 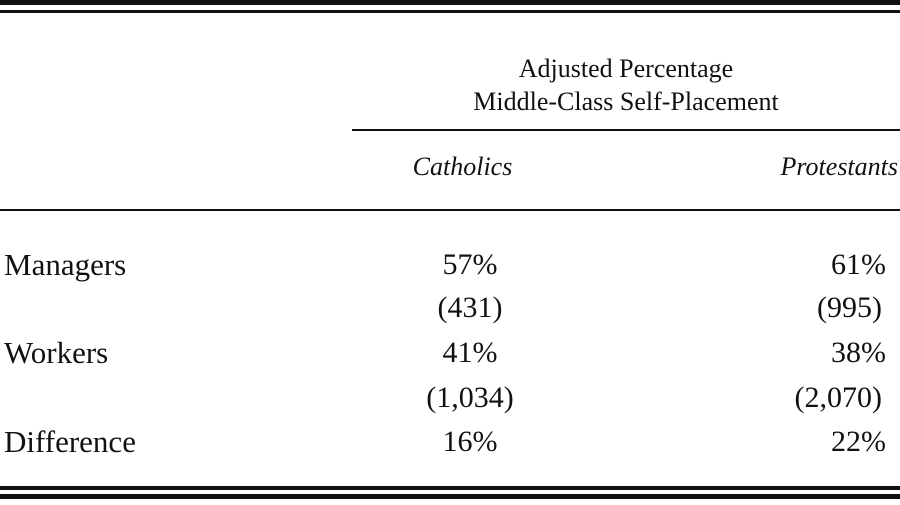 I want to click on spanner-line-1: Adjusted Percentage, so click(x=626, y=68).